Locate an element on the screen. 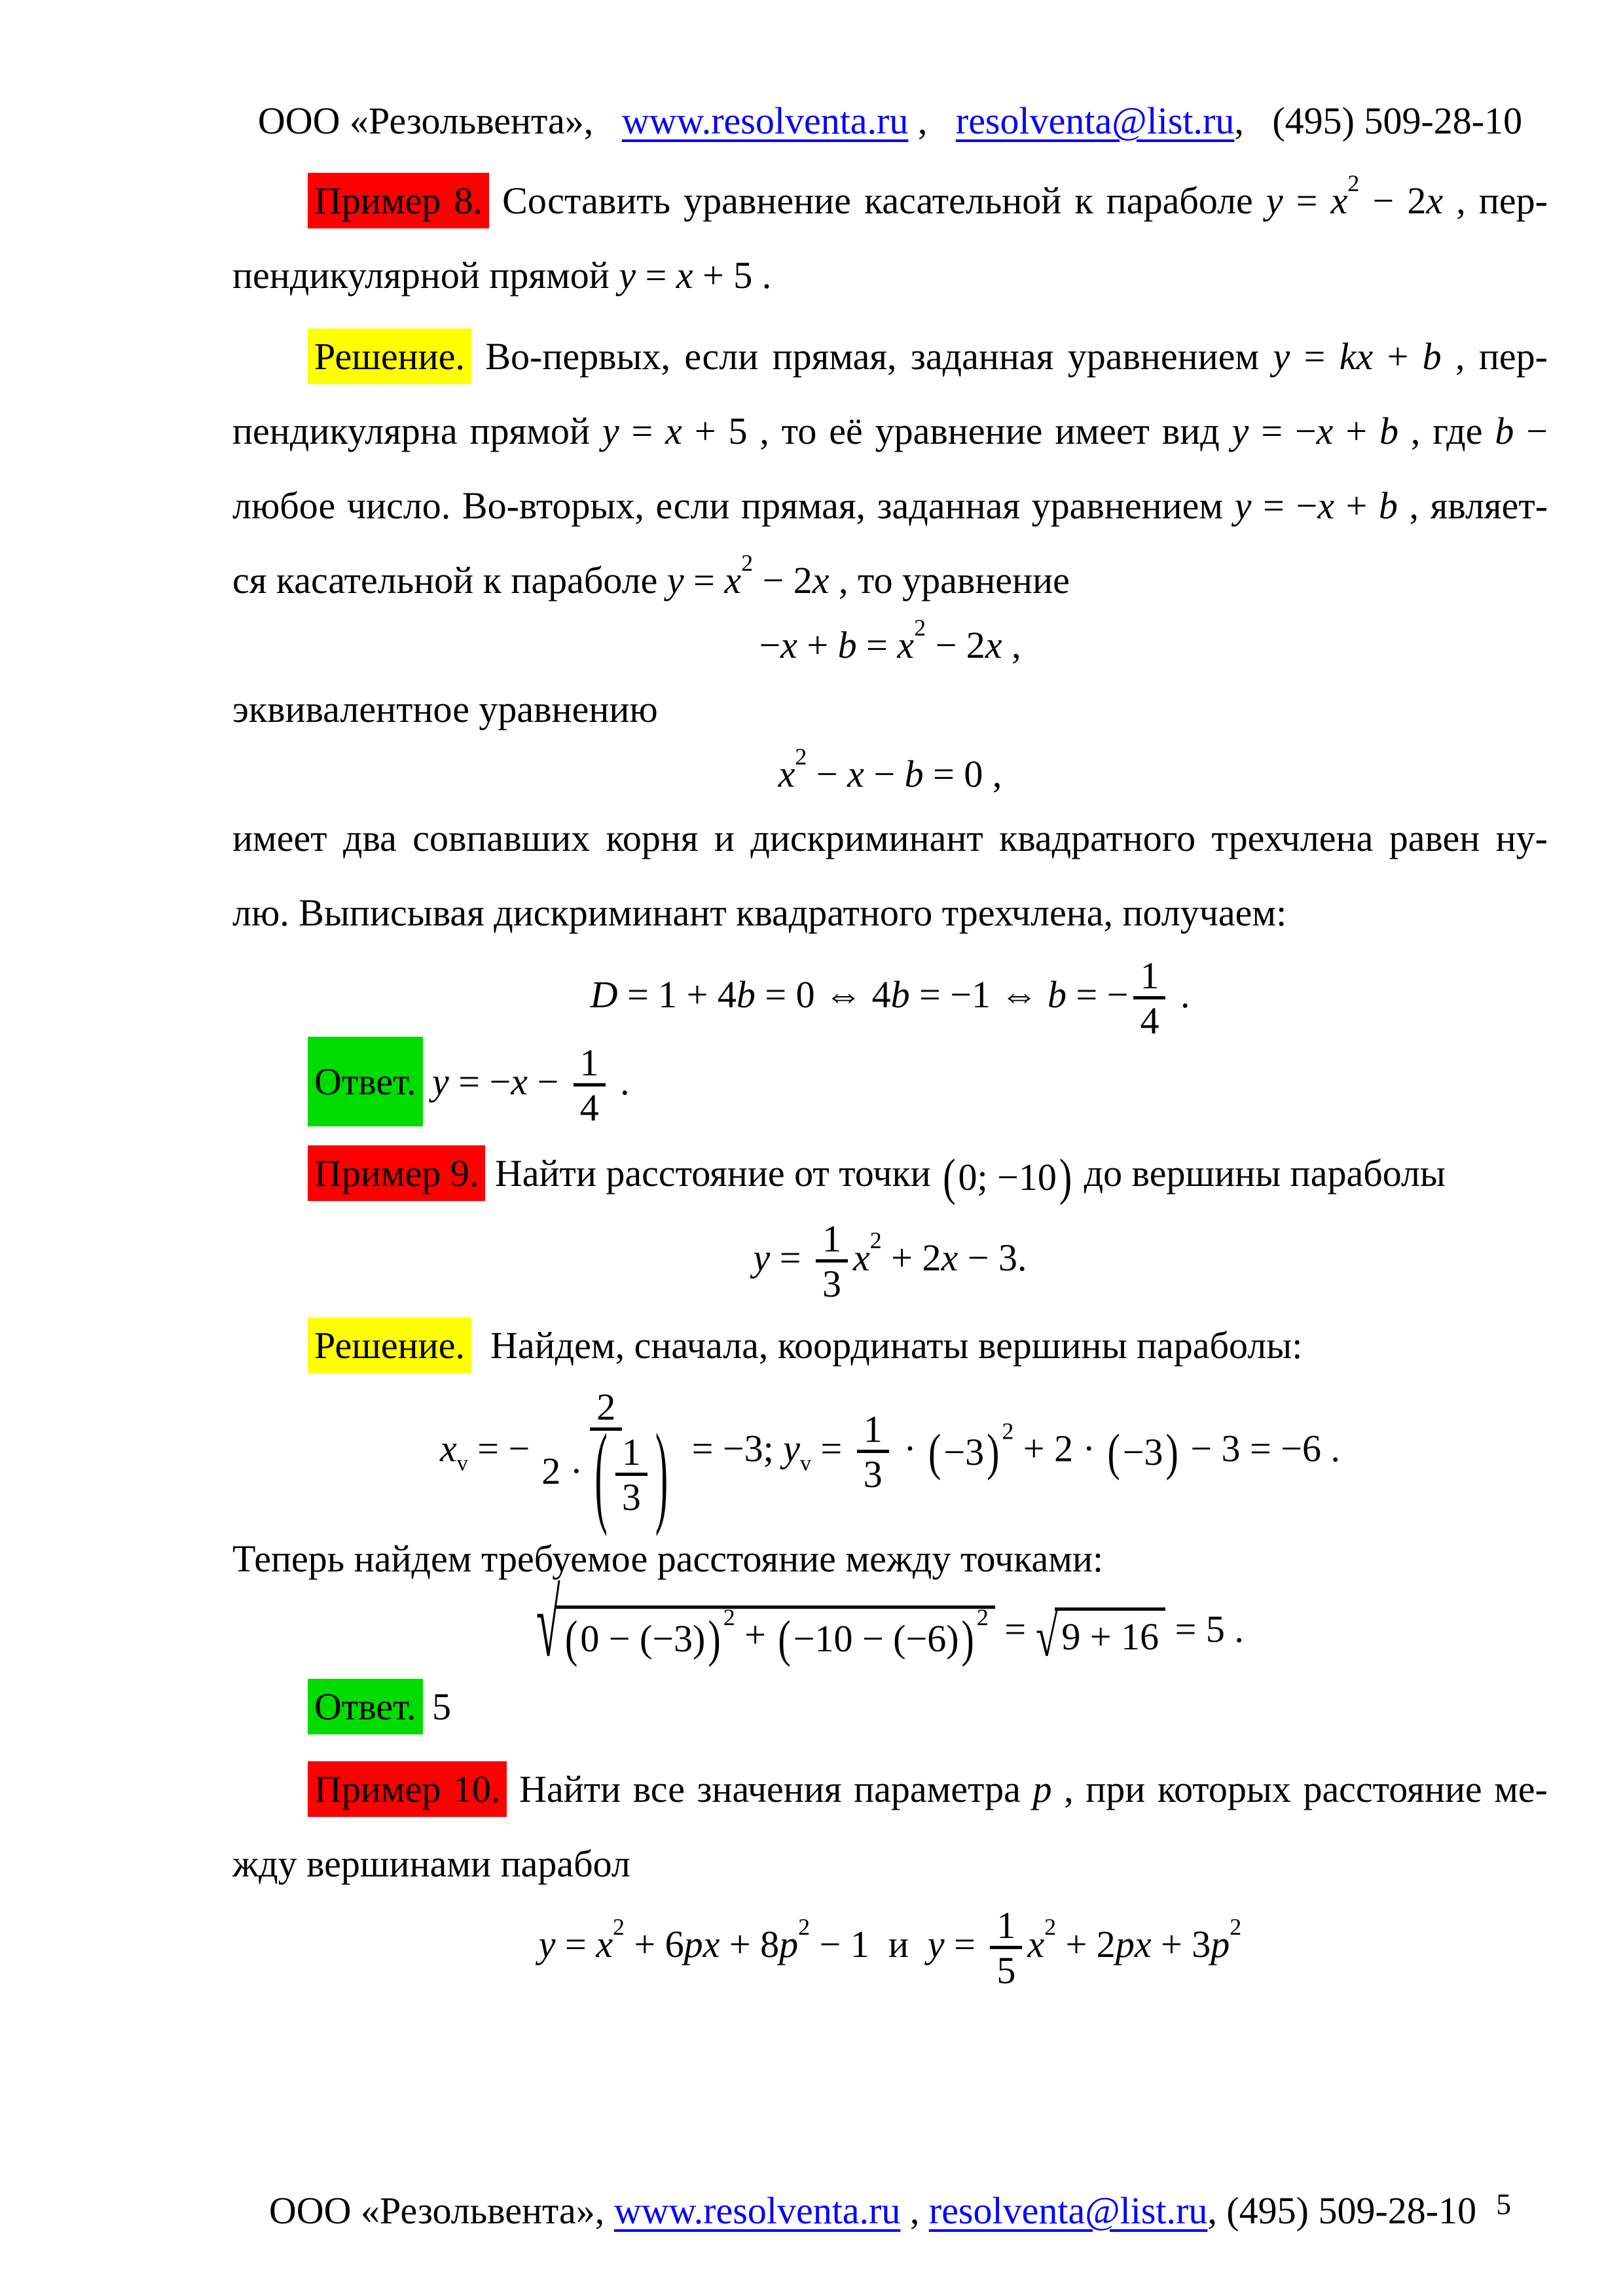 This screenshot has width=1623, height=2296. equivalent-equation-text: эквивалентное уравнению is located at coordinates (890, 709).